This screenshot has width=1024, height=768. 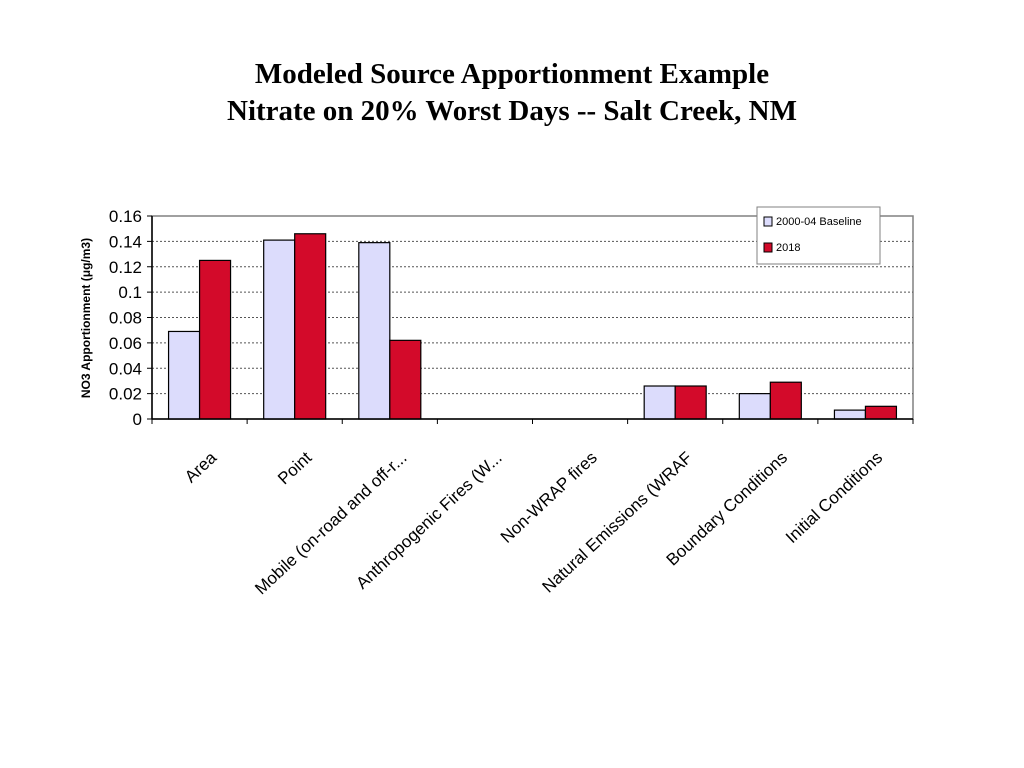 I want to click on legend-label: 2018, so click(x=788, y=248).